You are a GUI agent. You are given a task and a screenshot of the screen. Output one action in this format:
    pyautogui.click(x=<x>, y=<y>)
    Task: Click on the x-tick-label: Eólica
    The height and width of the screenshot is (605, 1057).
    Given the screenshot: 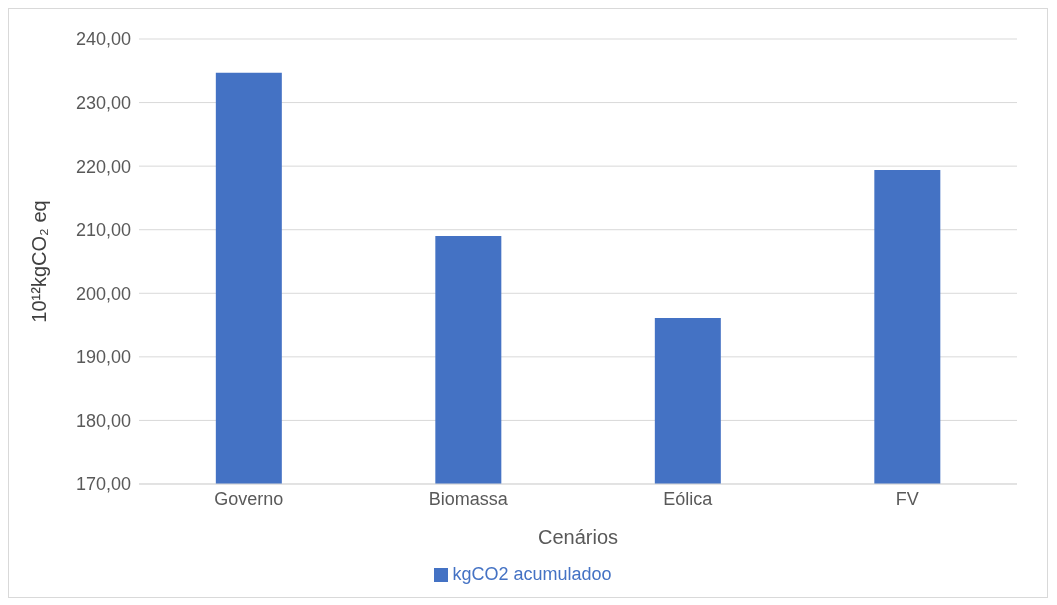 What is the action you would take?
    pyautogui.click(x=688, y=498)
    